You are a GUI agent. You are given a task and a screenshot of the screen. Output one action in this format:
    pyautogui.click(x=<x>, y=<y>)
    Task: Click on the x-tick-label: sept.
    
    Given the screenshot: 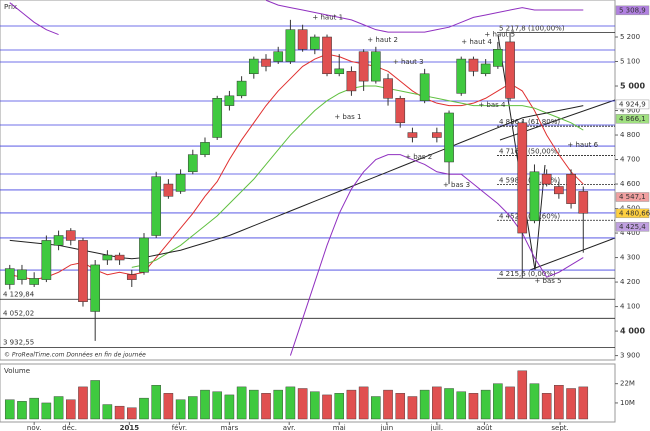 What is the action you would take?
    pyautogui.click(x=559, y=427)
    